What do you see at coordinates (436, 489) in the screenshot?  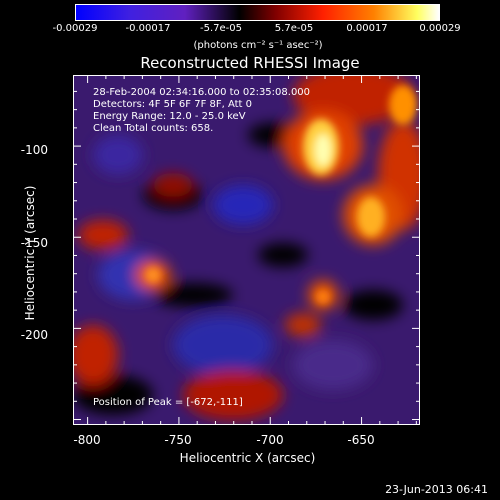 I see `timestamp: 23-Jun-2013 06:41` at bounding box center [436, 489].